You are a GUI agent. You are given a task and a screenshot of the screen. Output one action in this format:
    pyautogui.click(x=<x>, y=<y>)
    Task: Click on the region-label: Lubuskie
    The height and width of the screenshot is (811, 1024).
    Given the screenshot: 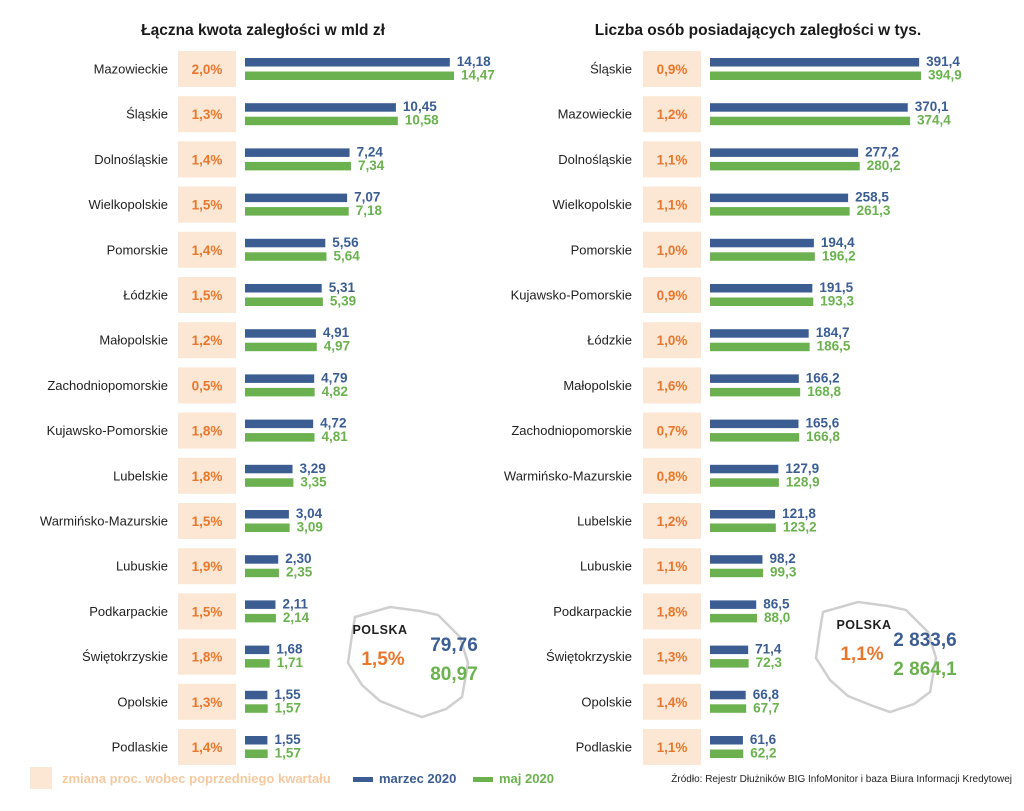 What is the action you would take?
    pyautogui.click(x=606, y=566)
    